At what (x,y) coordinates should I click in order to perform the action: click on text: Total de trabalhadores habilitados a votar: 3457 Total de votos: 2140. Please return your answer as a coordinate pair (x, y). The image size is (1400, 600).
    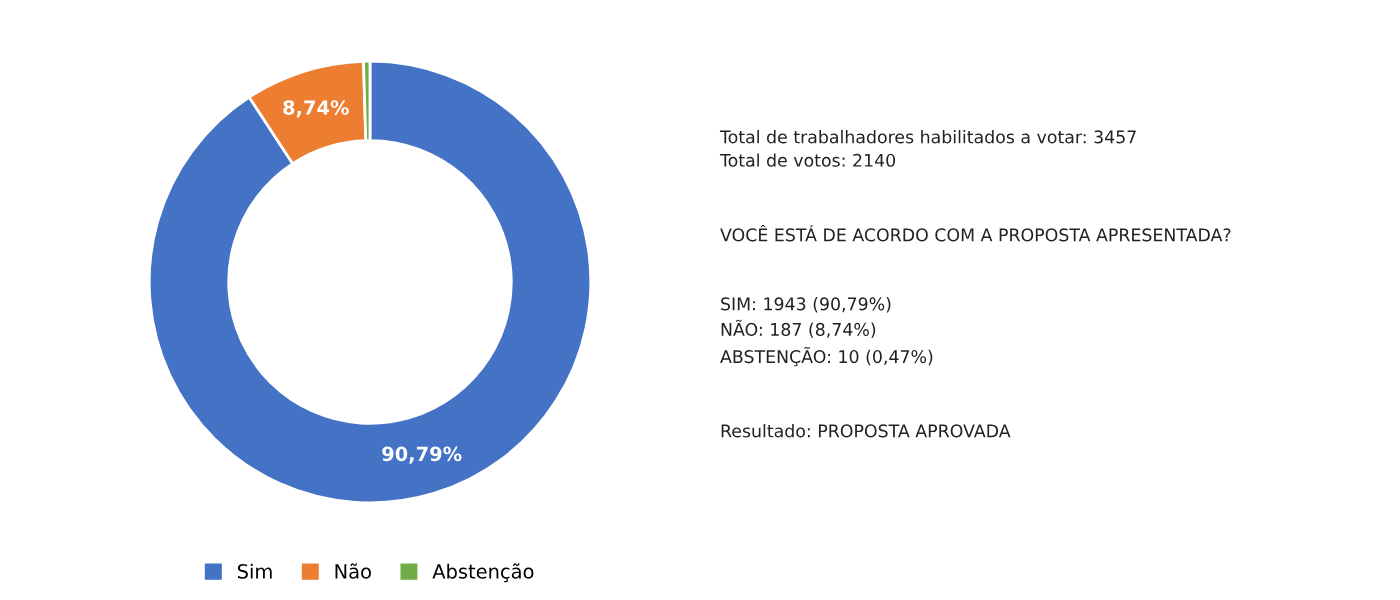
    Looking at the image, I should click on (927, 148).